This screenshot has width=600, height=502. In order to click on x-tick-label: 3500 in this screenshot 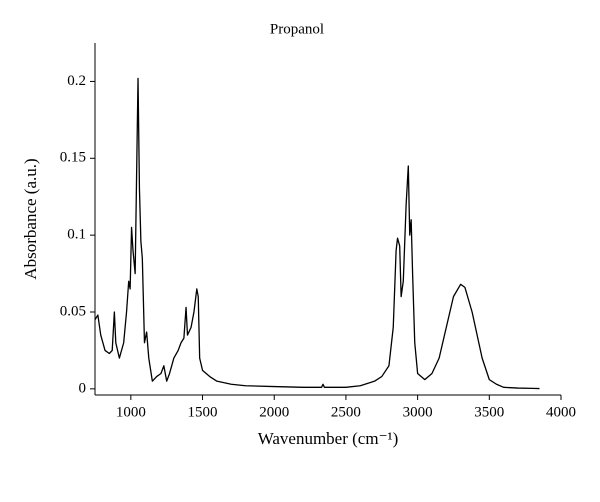, I will do `click(489, 412)`.